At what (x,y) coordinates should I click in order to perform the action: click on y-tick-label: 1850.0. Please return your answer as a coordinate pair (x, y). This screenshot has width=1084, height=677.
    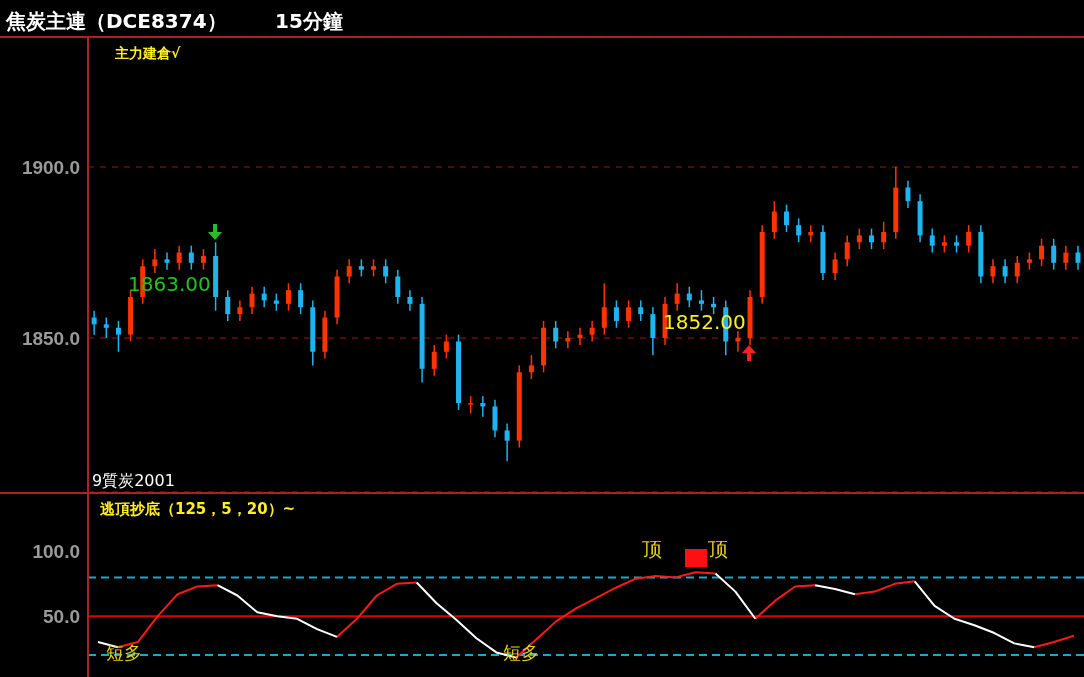
    Looking at the image, I should click on (50, 338).